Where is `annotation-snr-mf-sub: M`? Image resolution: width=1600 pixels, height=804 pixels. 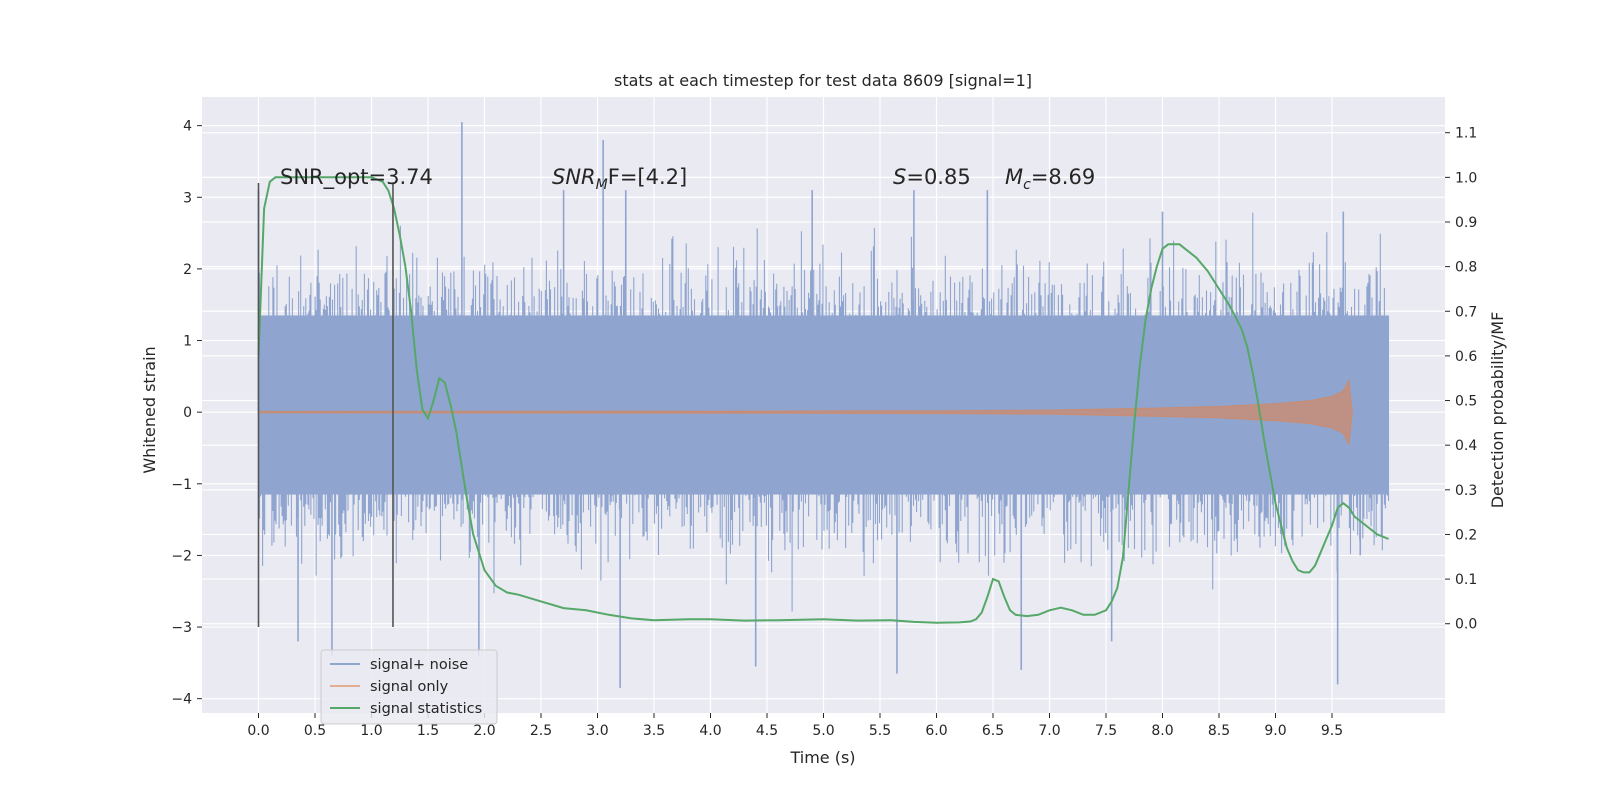 annotation-snr-mf-sub: M is located at coordinates (602, 185).